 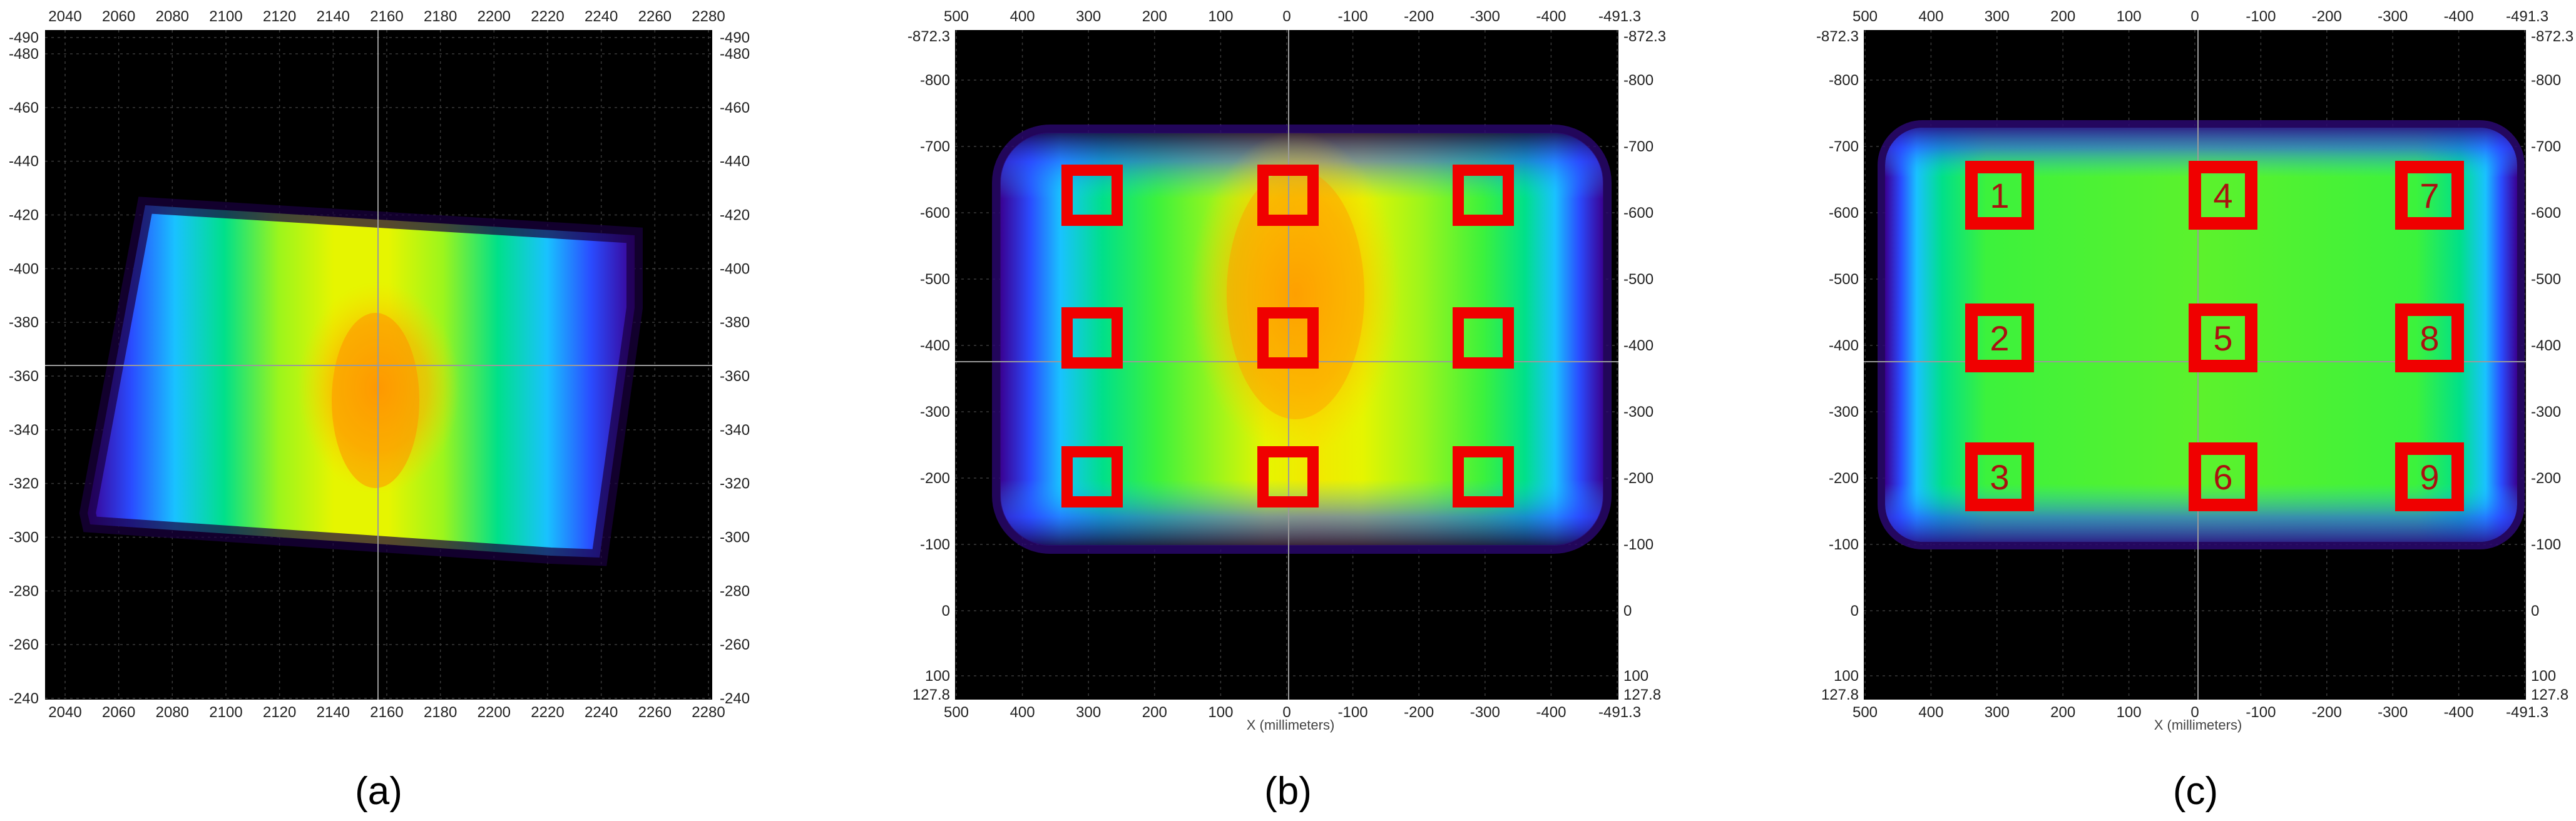 I want to click on hotspot-a-core, so click(x=375, y=400).